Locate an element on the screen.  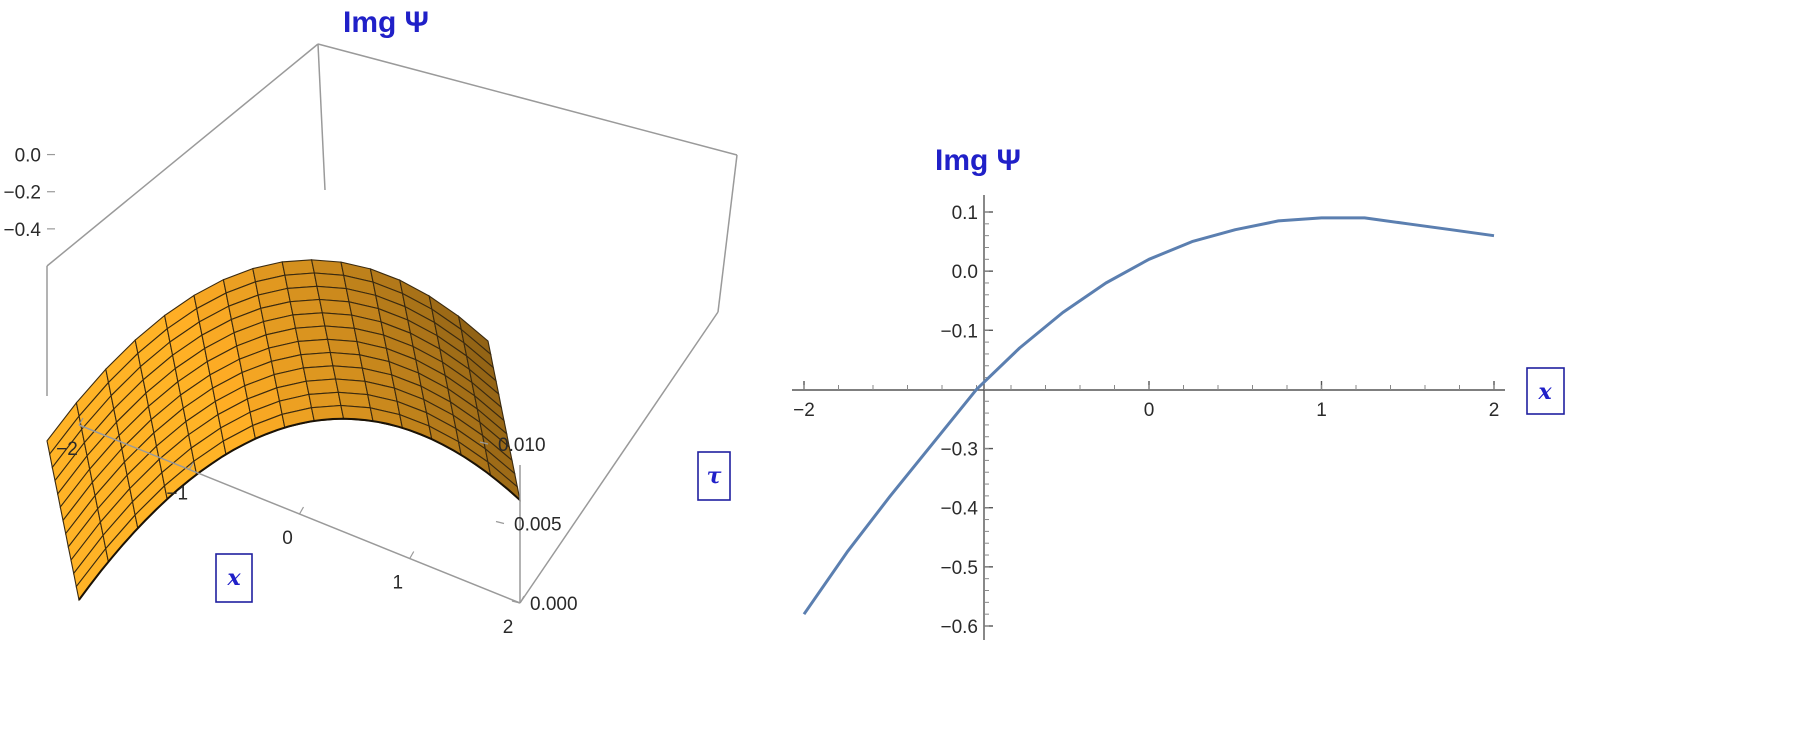
surface-mesh is located at coordinates (283, 430).